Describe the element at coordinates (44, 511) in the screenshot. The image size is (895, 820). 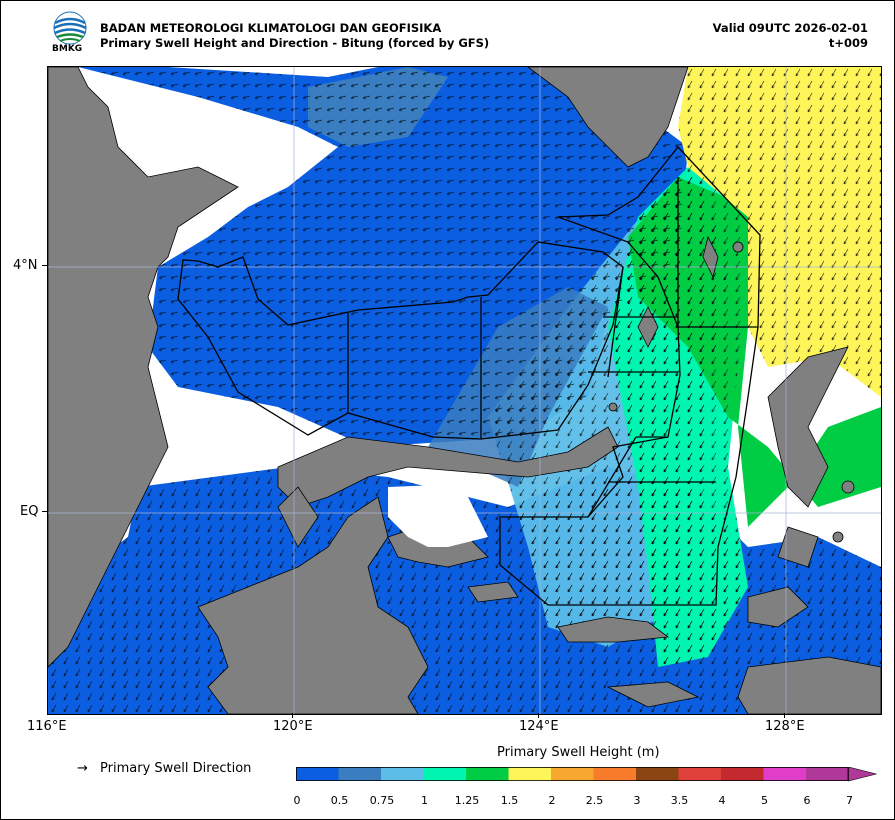
I see `tick-eq` at that location.